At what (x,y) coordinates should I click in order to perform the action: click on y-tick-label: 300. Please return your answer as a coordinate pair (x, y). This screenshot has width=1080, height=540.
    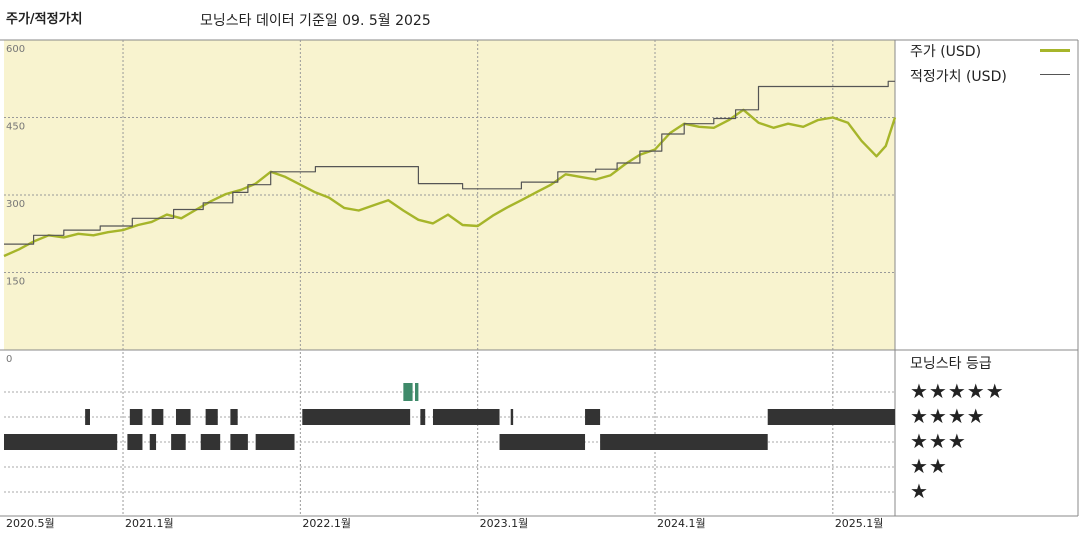
    Looking at the image, I should click on (15, 204).